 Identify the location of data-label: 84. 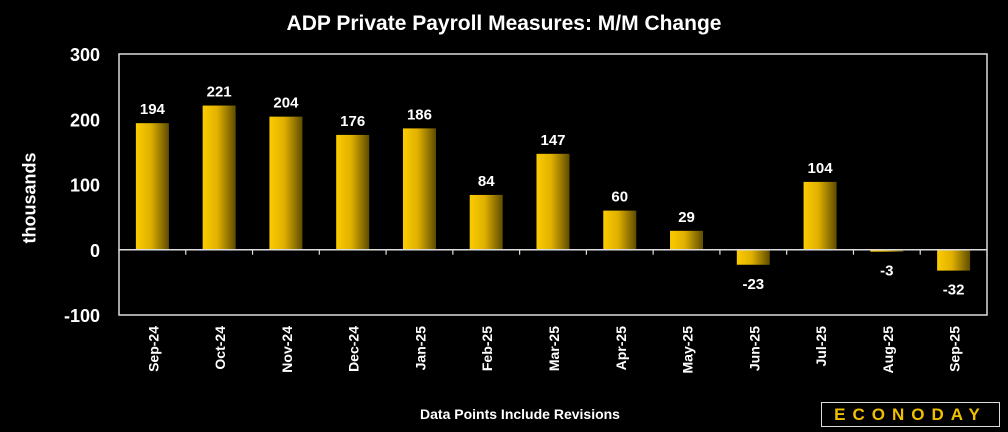
(486, 181).